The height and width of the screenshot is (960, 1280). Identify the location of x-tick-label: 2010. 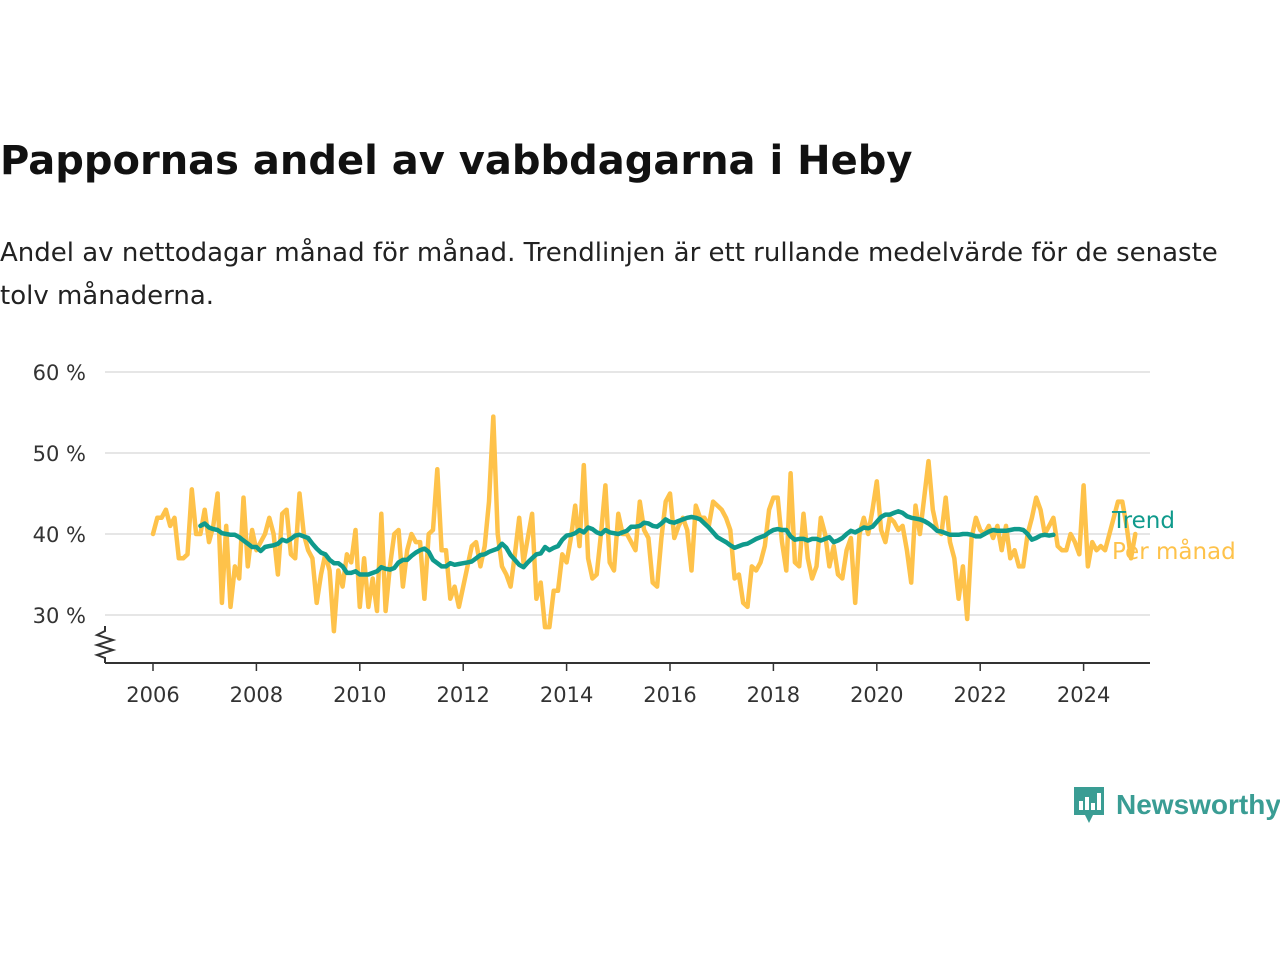
(359, 695).